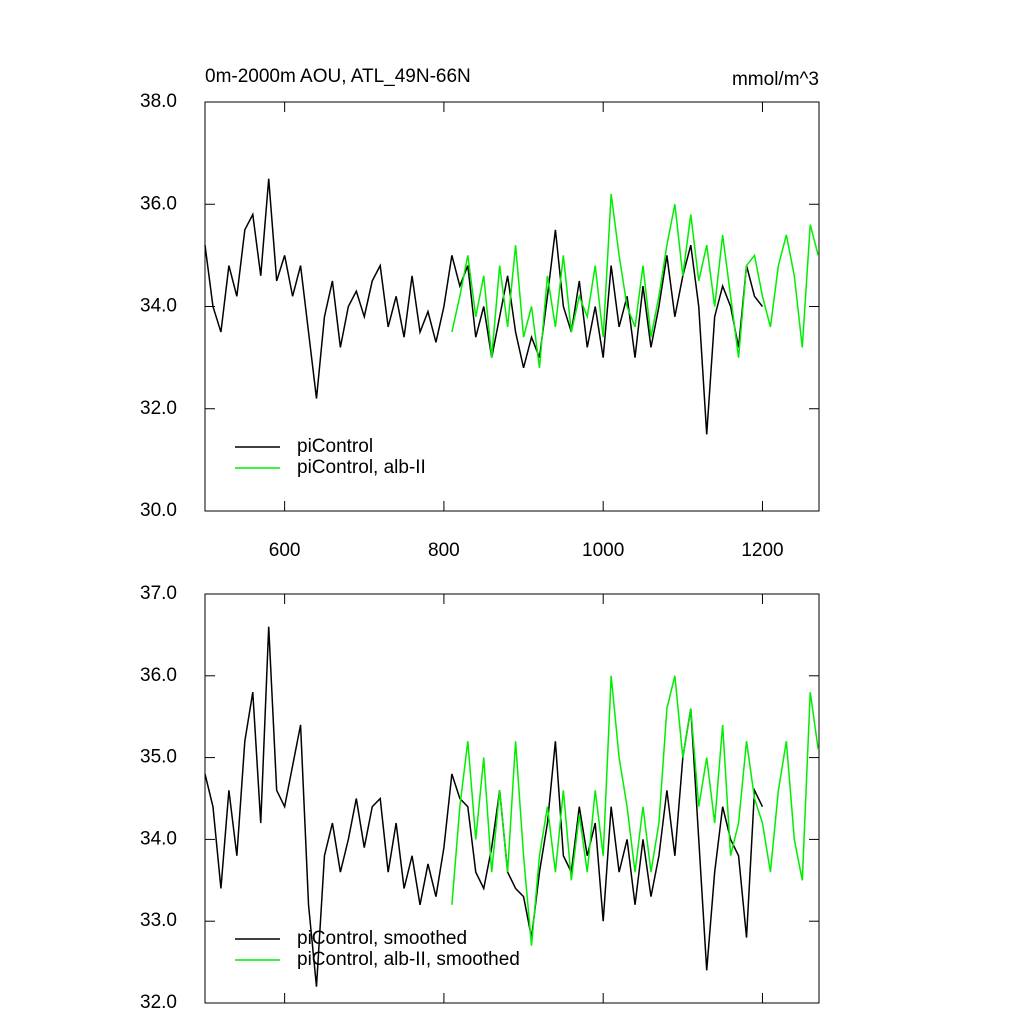 This screenshot has width=1024, height=1029. What do you see at coordinates (361, 467) in the screenshot?
I see `legend-label: piControl, alb-II` at bounding box center [361, 467].